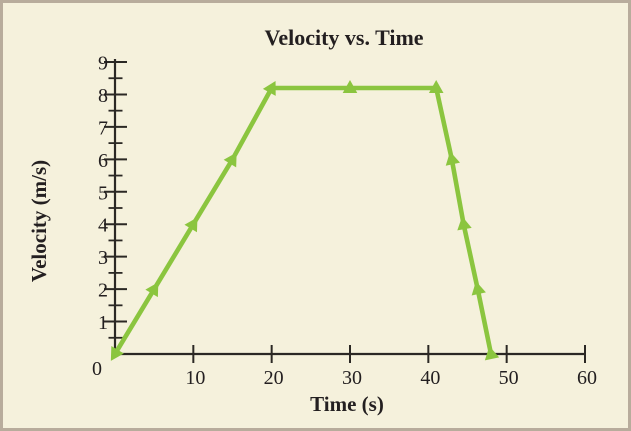 Image resolution: width=631 pixels, height=431 pixels. Describe the element at coordinates (103, 128) in the screenshot. I see `y-tick-label: 7` at that location.